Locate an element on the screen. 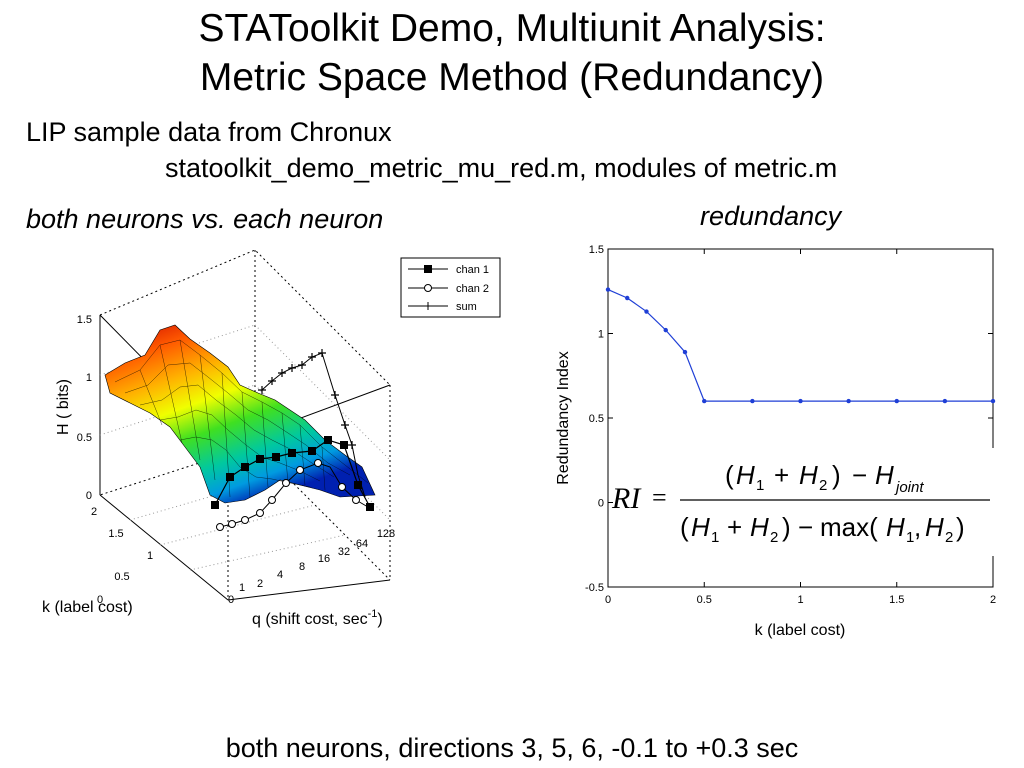 Image resolution: width=1024 pixels, height=768 pixels. q-tick-label: 128 is located at coordinates (386, 534).